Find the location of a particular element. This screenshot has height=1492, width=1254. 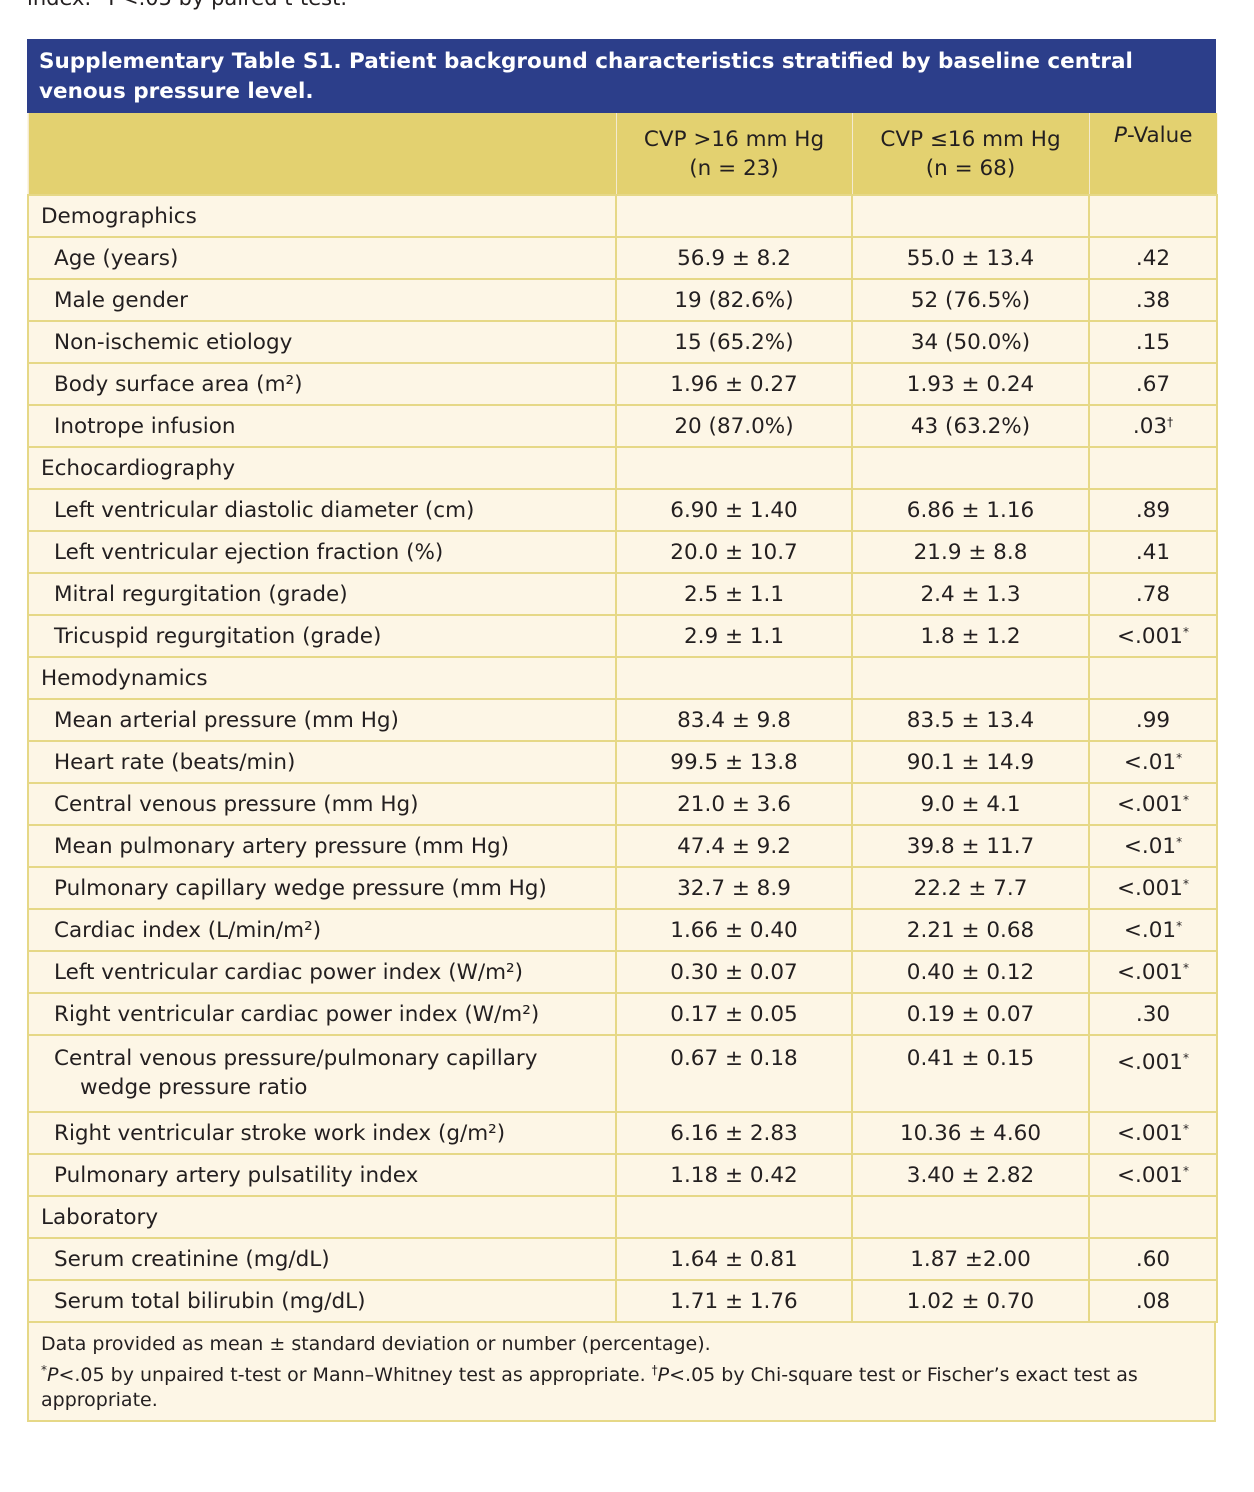

row-label: Non-ischemic etiology is located at coordinates (322, 342).